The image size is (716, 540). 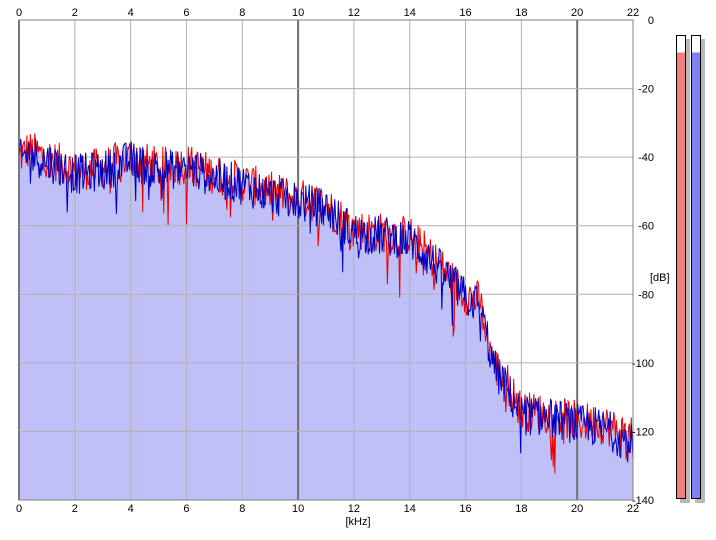 What do you see at coordinates (646, 295) in the screenshot?
I see `y-tick-label: -80` at bounding box center [646, 295].